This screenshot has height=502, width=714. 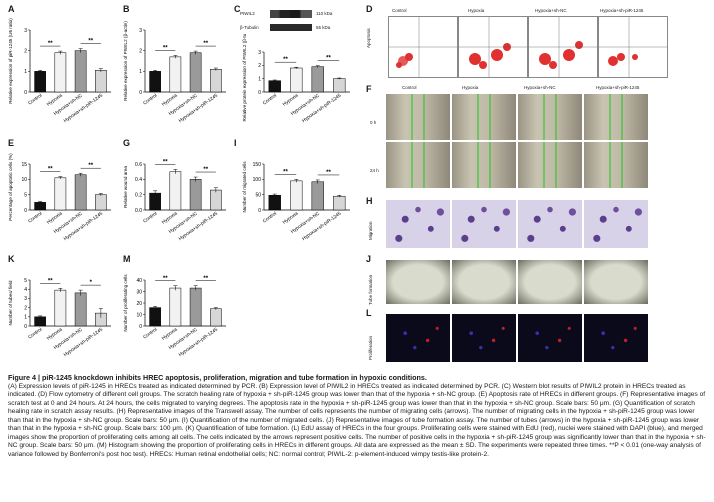 What do you see at coordinates (418, 117) in the screenshot?
I see `scratch-image-r0-c0` at bounding box center [418, 117].